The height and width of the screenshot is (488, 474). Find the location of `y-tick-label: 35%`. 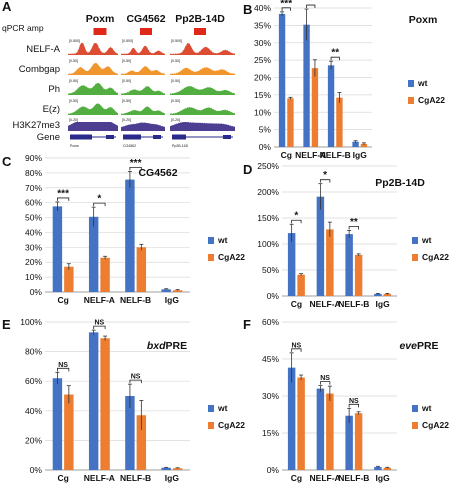

y-tick-label: 35% is located at coordinates (262, 25).